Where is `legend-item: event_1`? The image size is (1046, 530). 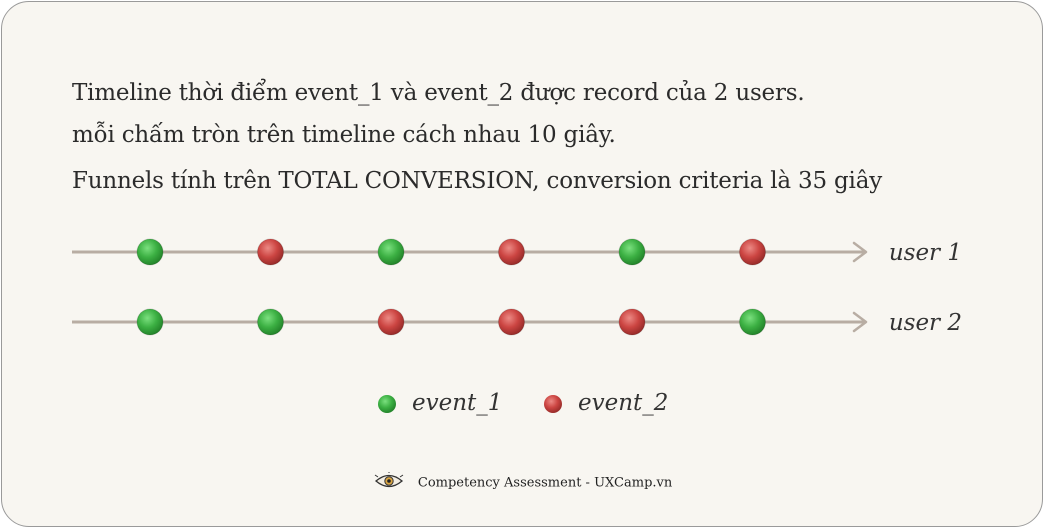
legend-item: event_1 is located at coordinates (440, 403).